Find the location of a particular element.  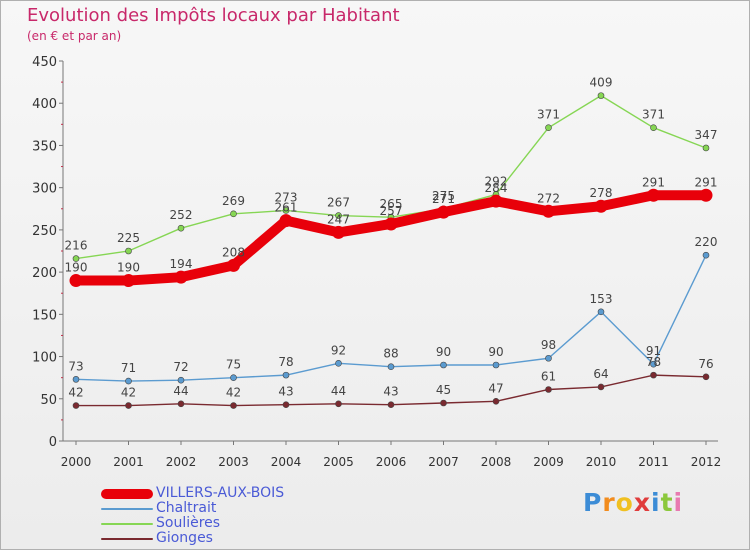

y-tick-label: 450 is located at coordinates (44, 62).